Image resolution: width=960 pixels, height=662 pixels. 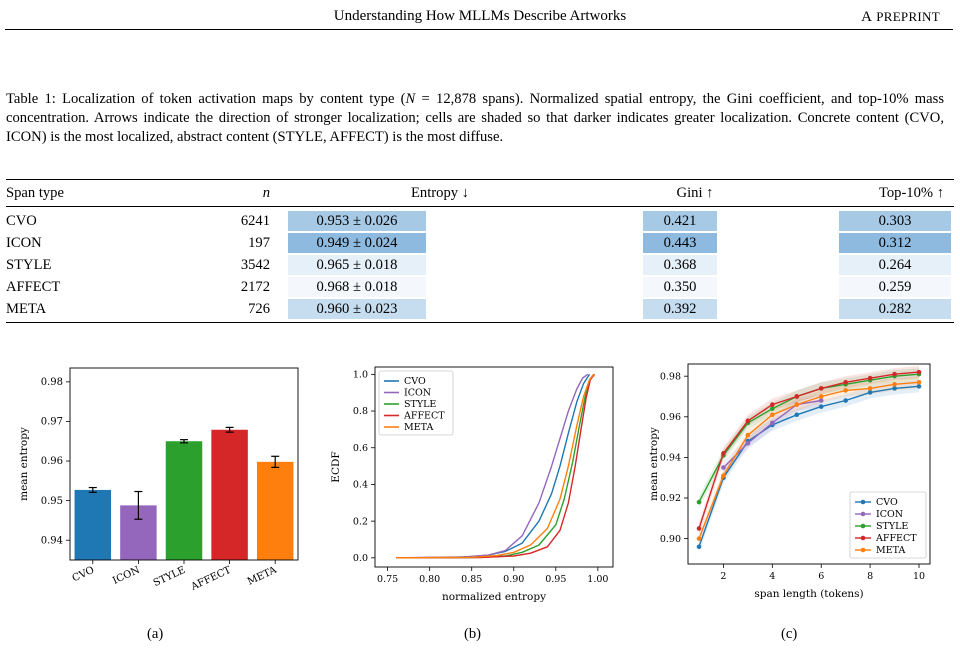 I want to click on x-tick-label: 1.00, so click(x=597, y=579).